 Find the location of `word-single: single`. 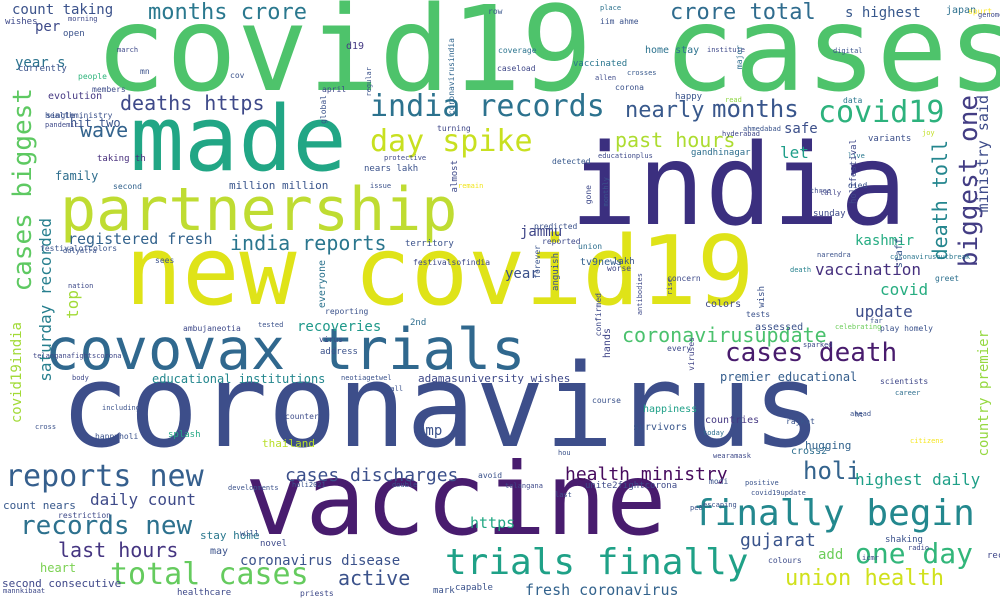

word-single: single is located at coordinates (60, 115).